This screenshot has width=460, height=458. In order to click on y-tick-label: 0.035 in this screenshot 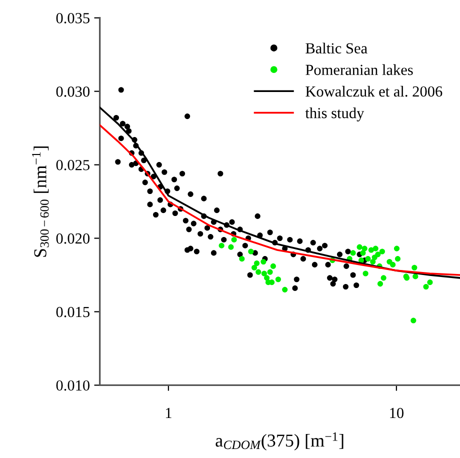, I will do `click(73, 18)`.